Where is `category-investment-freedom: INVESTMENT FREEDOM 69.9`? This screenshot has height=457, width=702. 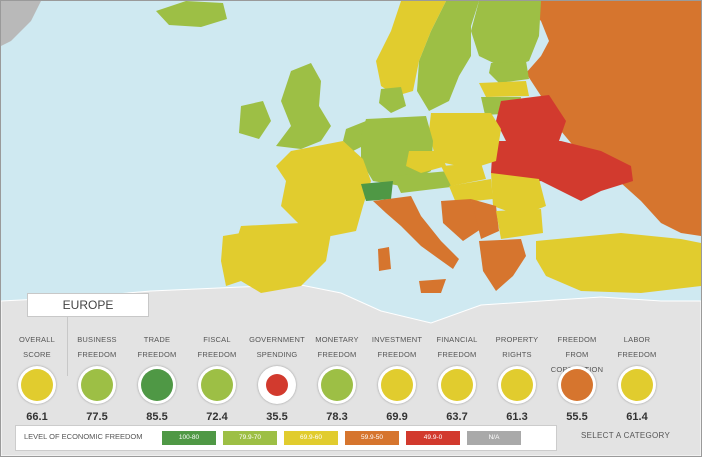 category-investment-freedom: INVESTMENT FREEDOM 69.9 is located at coordinates (397, 377).